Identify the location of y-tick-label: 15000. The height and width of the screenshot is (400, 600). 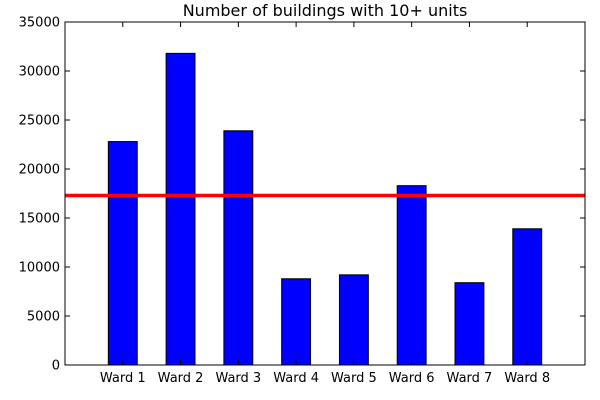
(39, 219).